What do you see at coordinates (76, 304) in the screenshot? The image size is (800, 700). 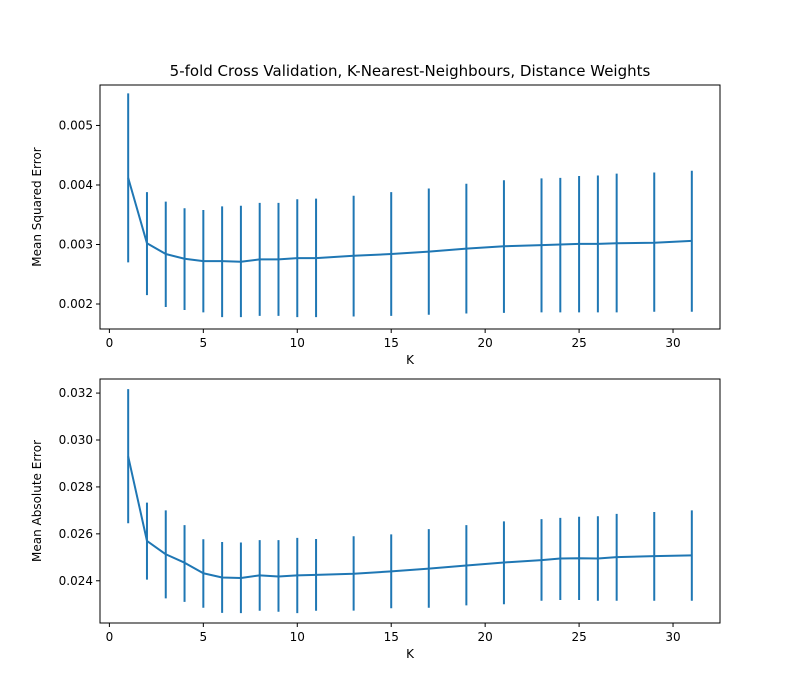 I see `y-tick-label: 0.002` at bounding box center [76, 304].